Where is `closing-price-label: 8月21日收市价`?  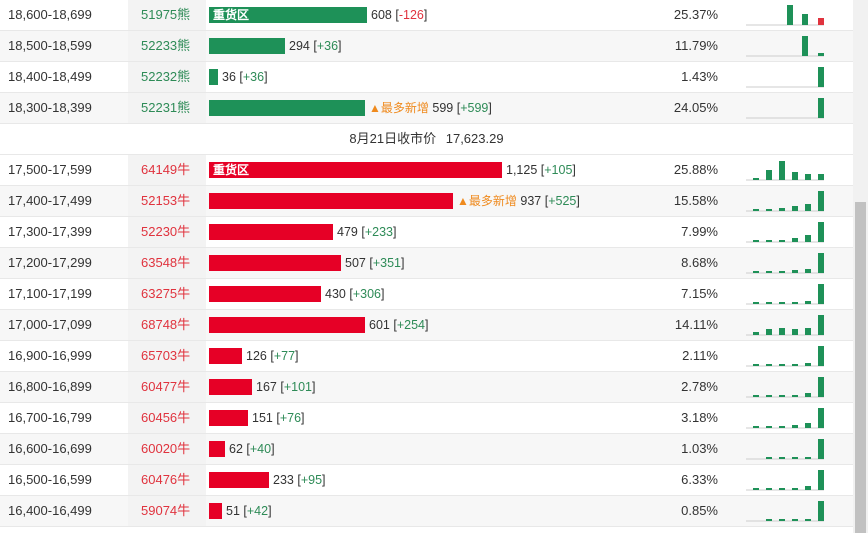
closing-price-label: 8月21日收市价 is located at coordinates (393, 138).